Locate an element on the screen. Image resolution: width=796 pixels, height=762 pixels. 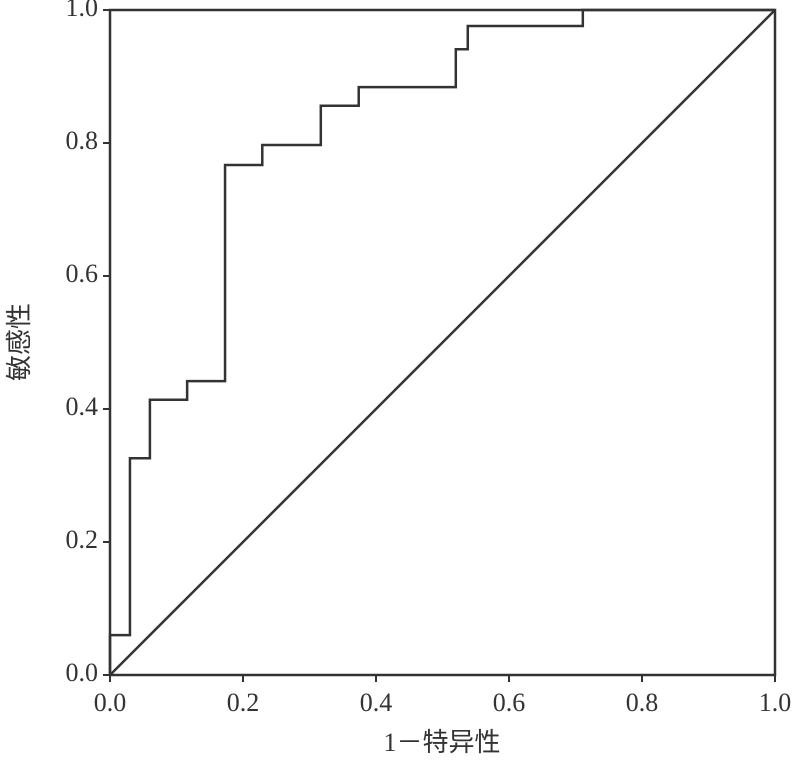
y-tick-label: 0.6 is located at coordinates (82, 273).